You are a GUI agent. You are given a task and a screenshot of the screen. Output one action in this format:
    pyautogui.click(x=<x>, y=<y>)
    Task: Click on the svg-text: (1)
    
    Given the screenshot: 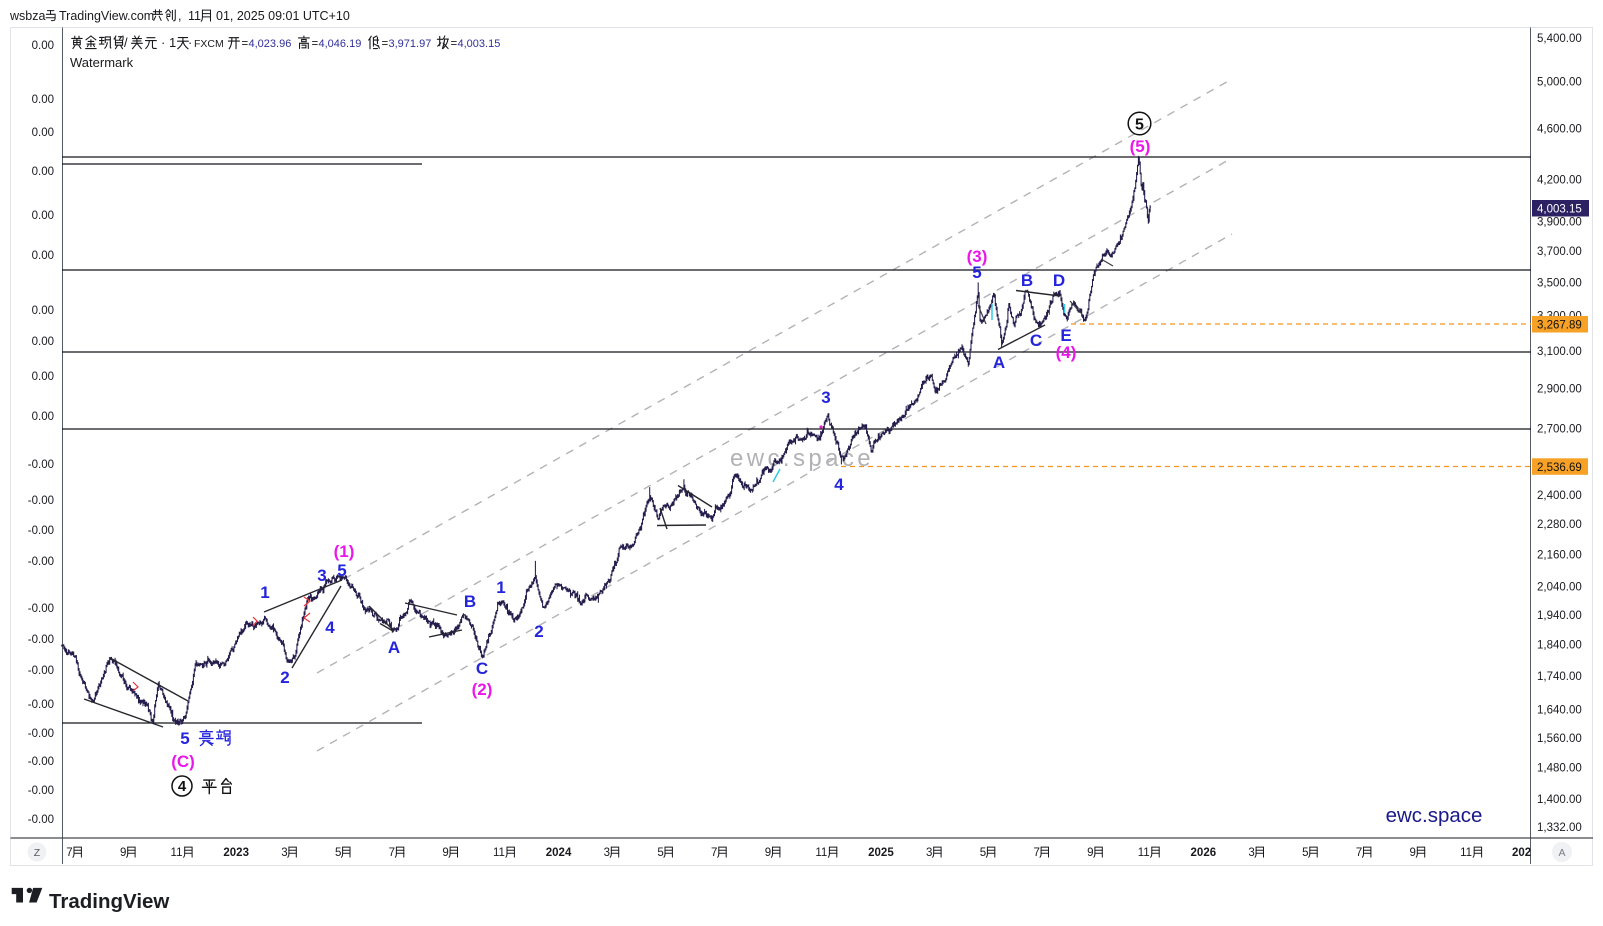 What is the action you would take?
    pyautogui.click(x=344, y=551)
    